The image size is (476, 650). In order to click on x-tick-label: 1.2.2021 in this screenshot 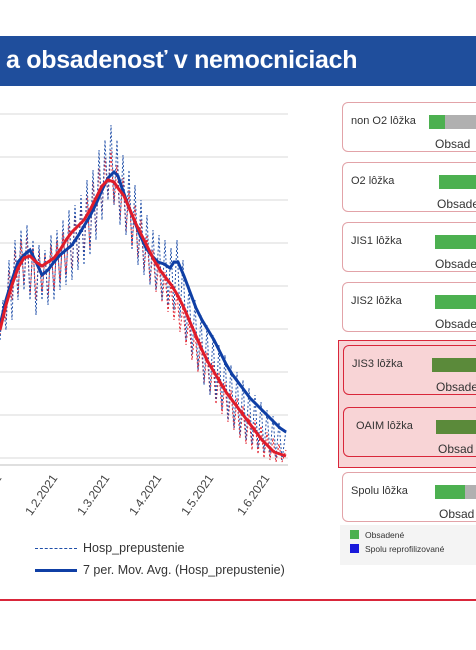, I will do `click(41, 494)`.